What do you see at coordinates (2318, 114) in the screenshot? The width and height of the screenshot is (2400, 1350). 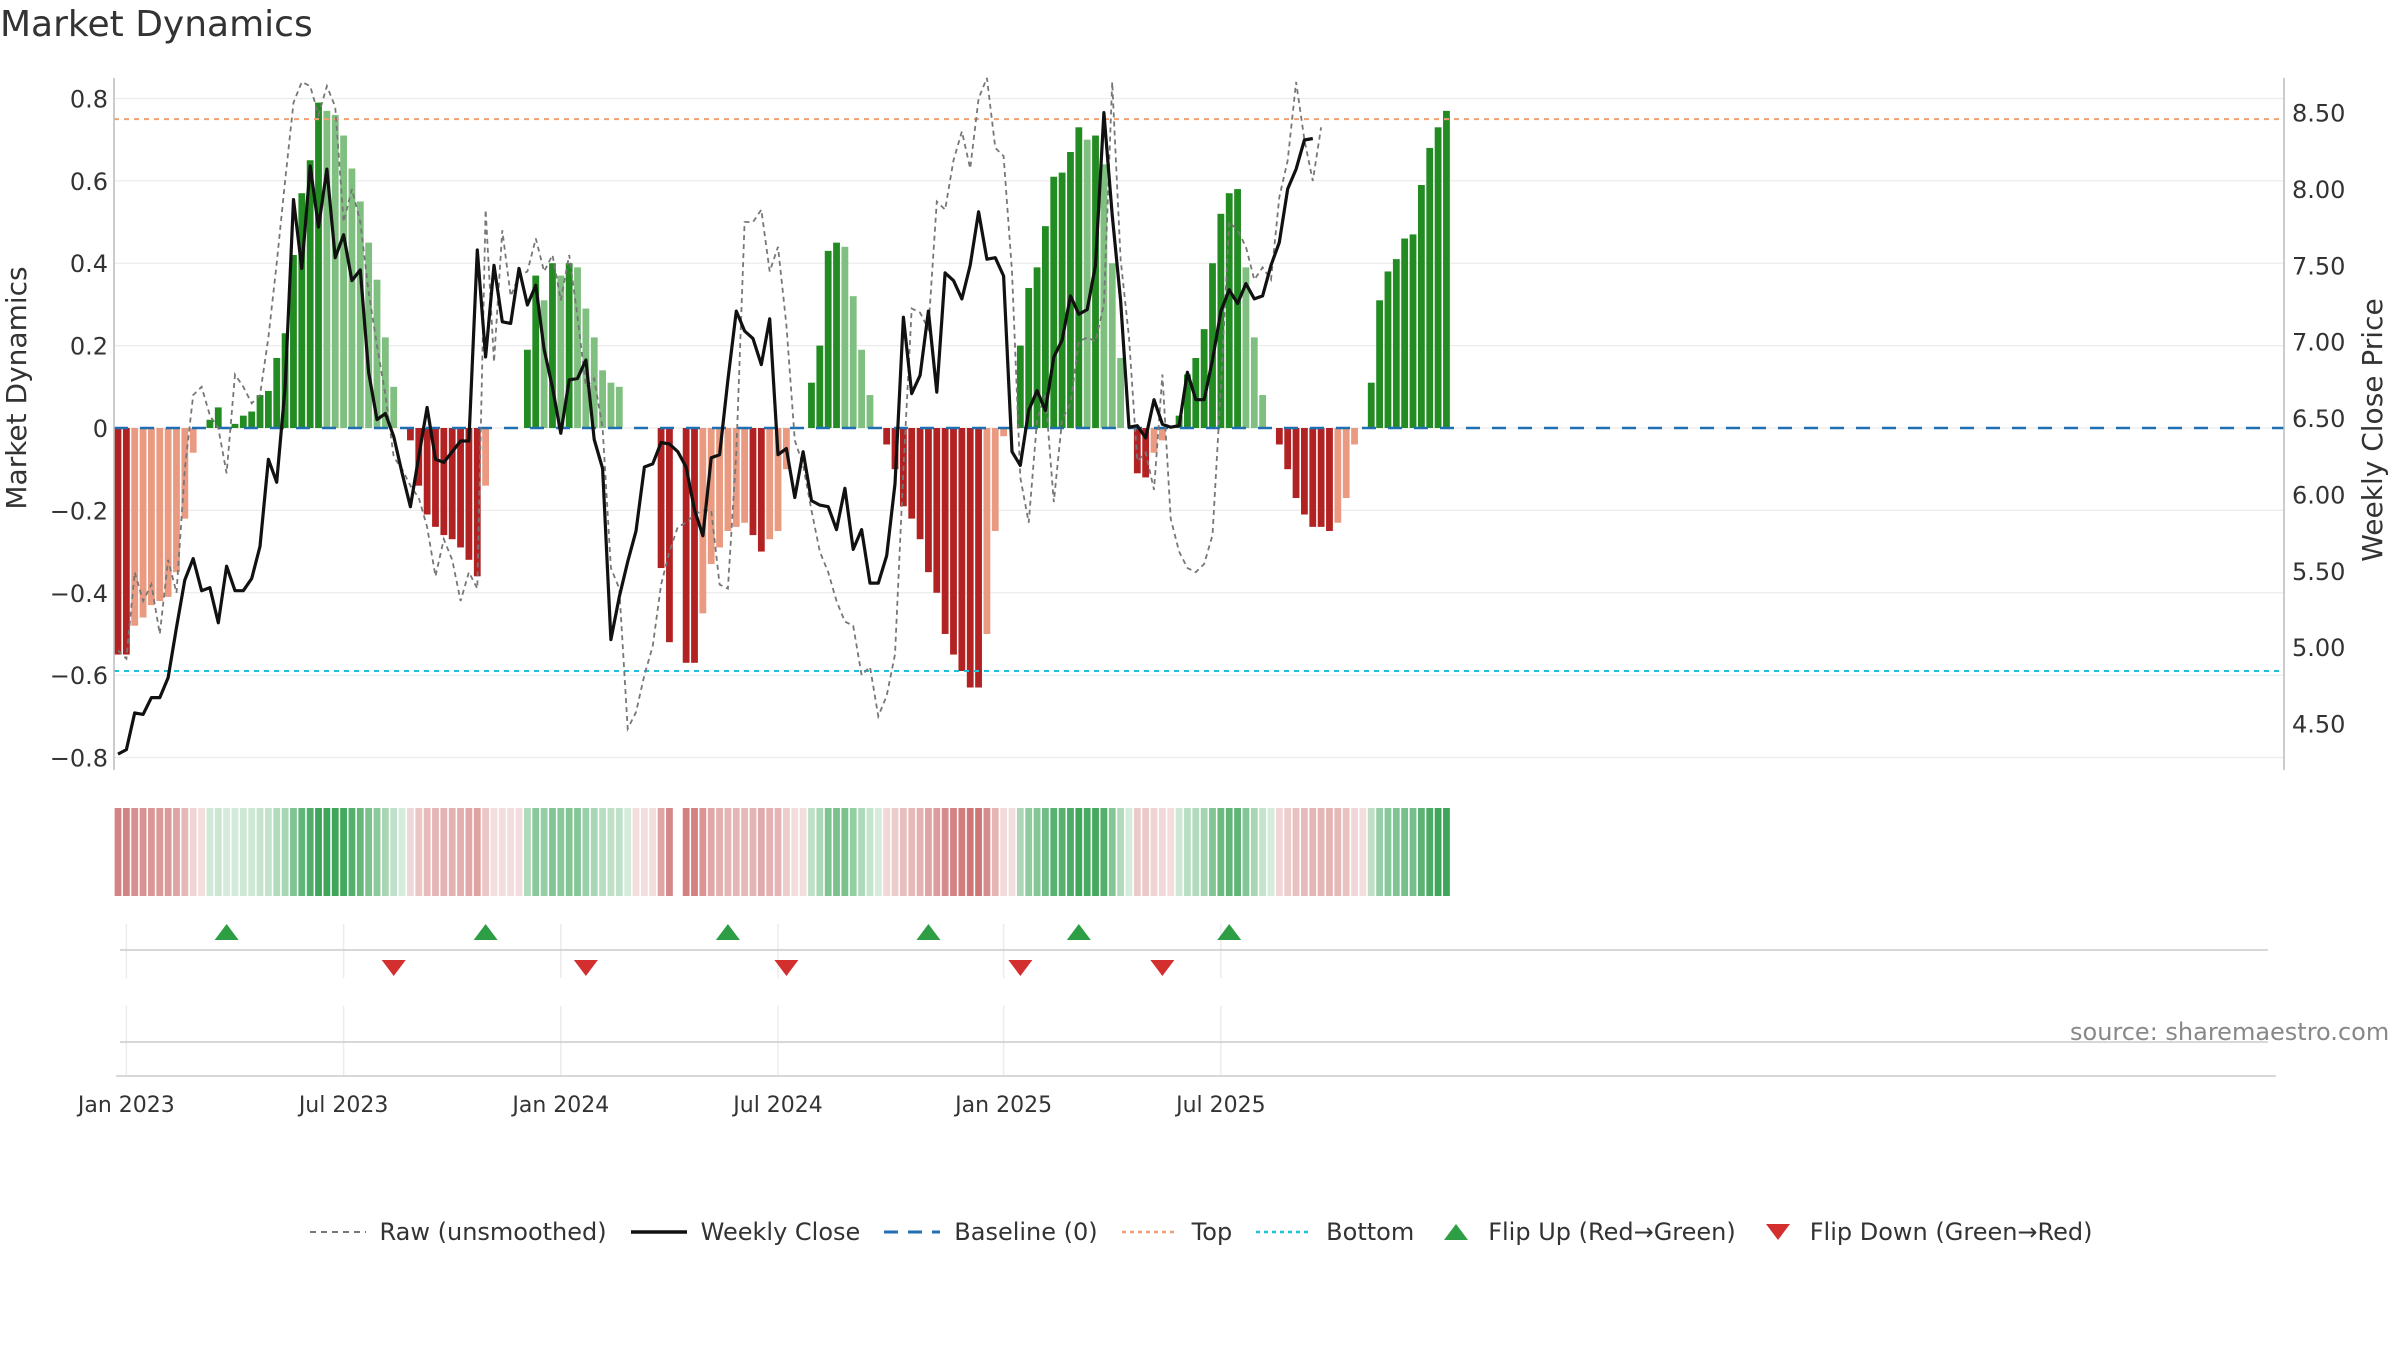 I see `ytick-right-label: 8.50` at bounding box center [2318, 114].